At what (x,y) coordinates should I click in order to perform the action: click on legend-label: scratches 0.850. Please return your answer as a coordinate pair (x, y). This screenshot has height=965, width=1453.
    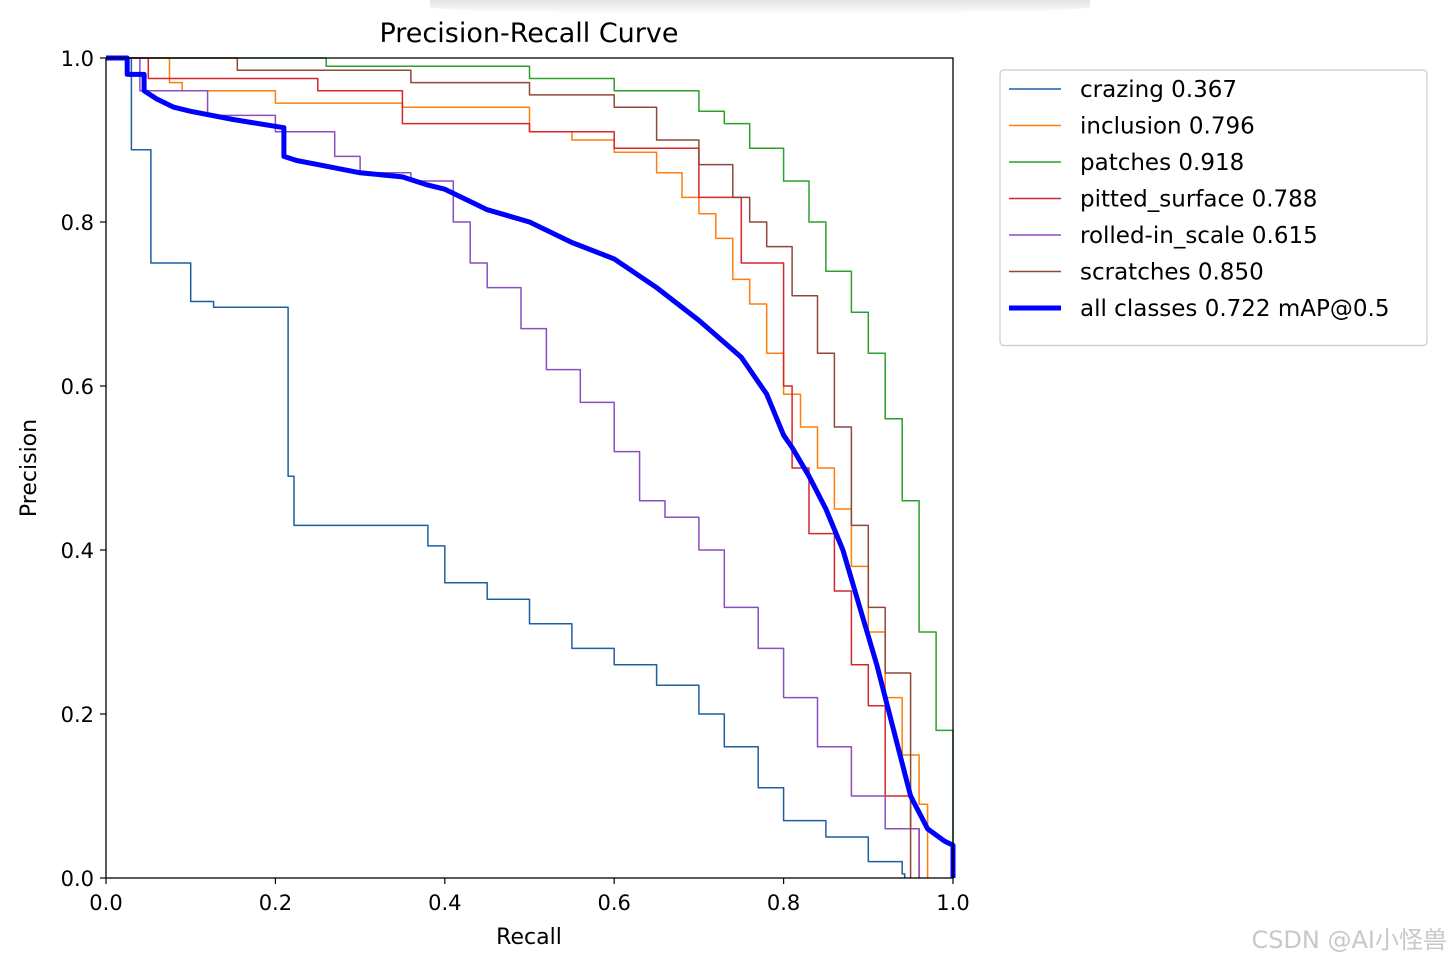
    Looking at the image, I should click on (1172, 273).